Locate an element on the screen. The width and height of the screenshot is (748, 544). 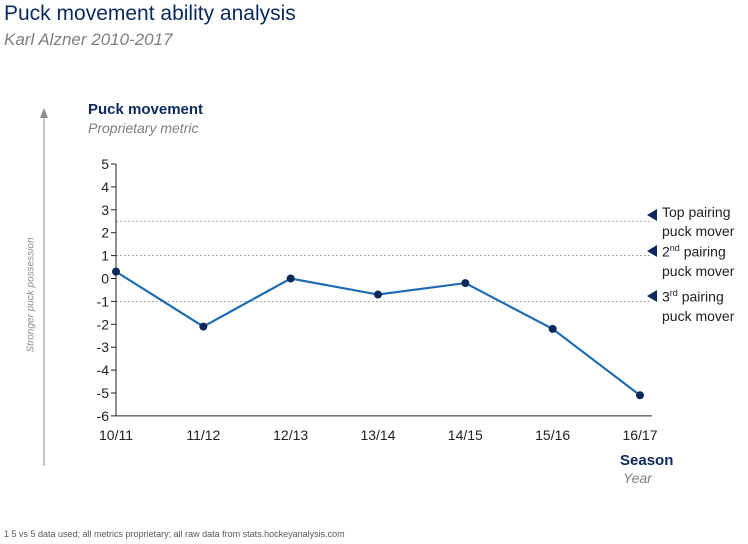
y-tick-label: 0 is located at coordinates (105, 279).